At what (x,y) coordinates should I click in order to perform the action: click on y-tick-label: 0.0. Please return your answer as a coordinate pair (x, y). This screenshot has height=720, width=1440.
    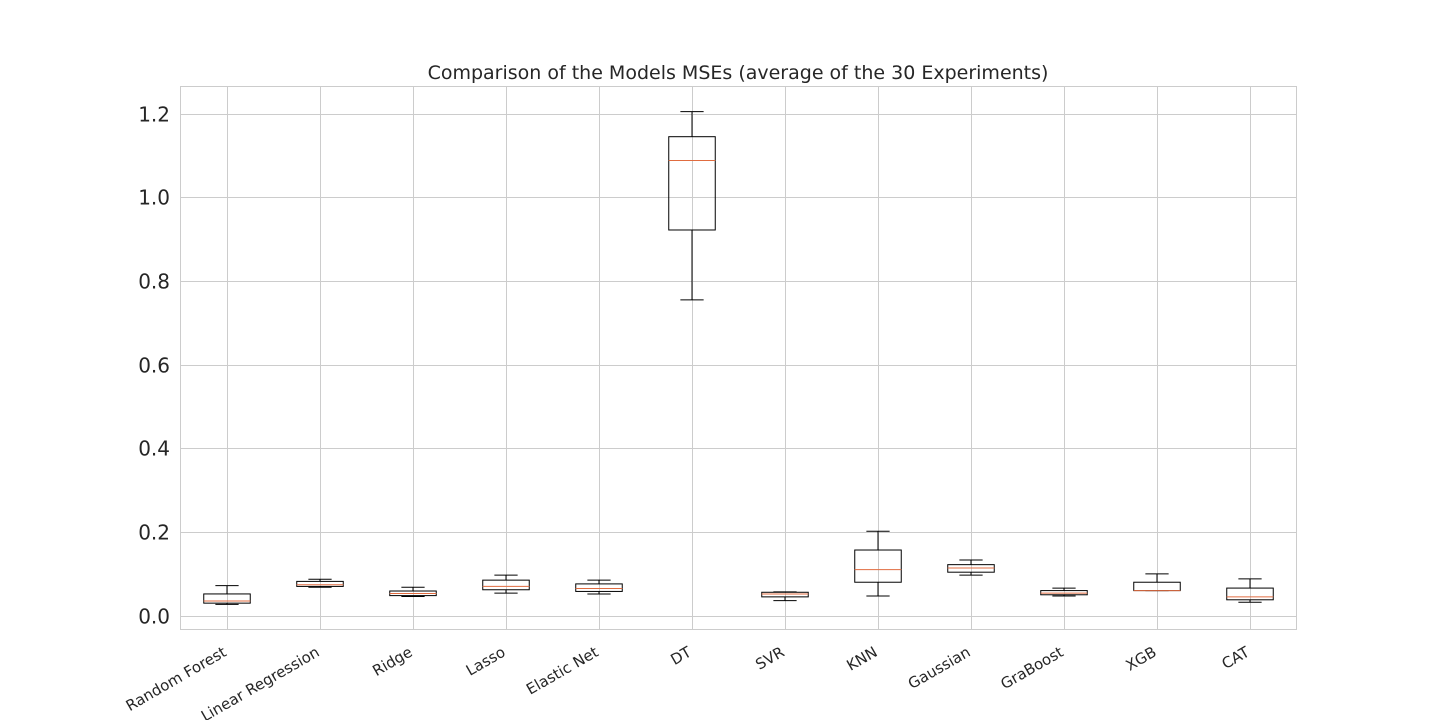
    Looking at the image, I should click on (154, 617).